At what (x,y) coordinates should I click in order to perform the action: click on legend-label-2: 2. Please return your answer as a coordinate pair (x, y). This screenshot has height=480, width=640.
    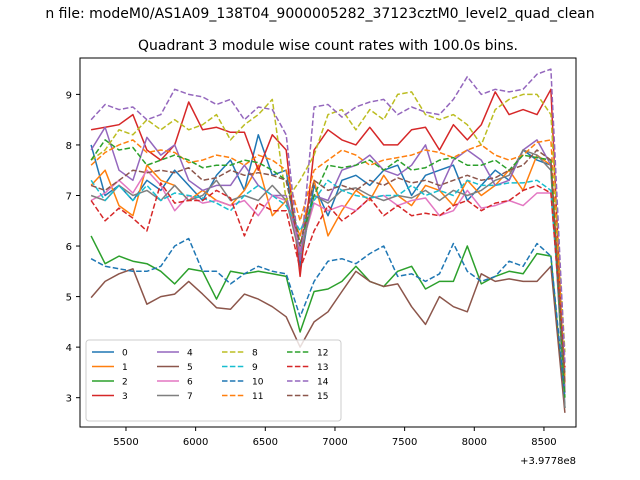
    Looking at the image, I should click on (125, 383).